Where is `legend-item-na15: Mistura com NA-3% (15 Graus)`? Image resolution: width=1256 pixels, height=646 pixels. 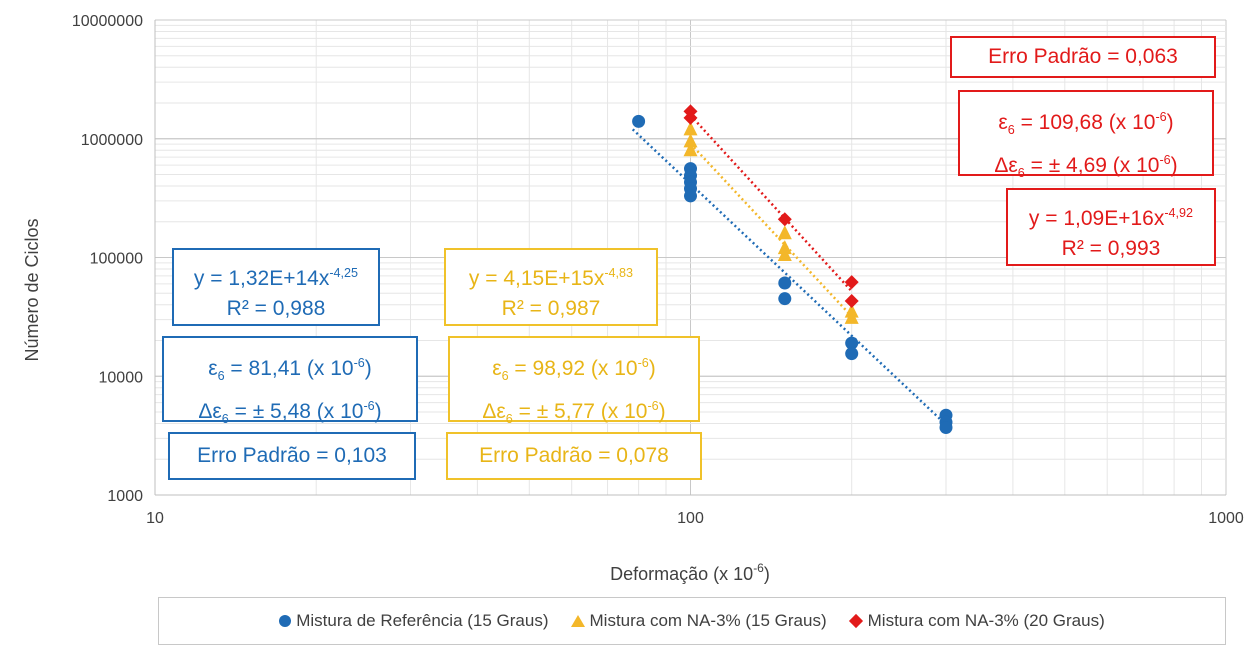
legend-item-na15: Mistura com NA-3% (15 Graus) is located at coordinates (698, 621).